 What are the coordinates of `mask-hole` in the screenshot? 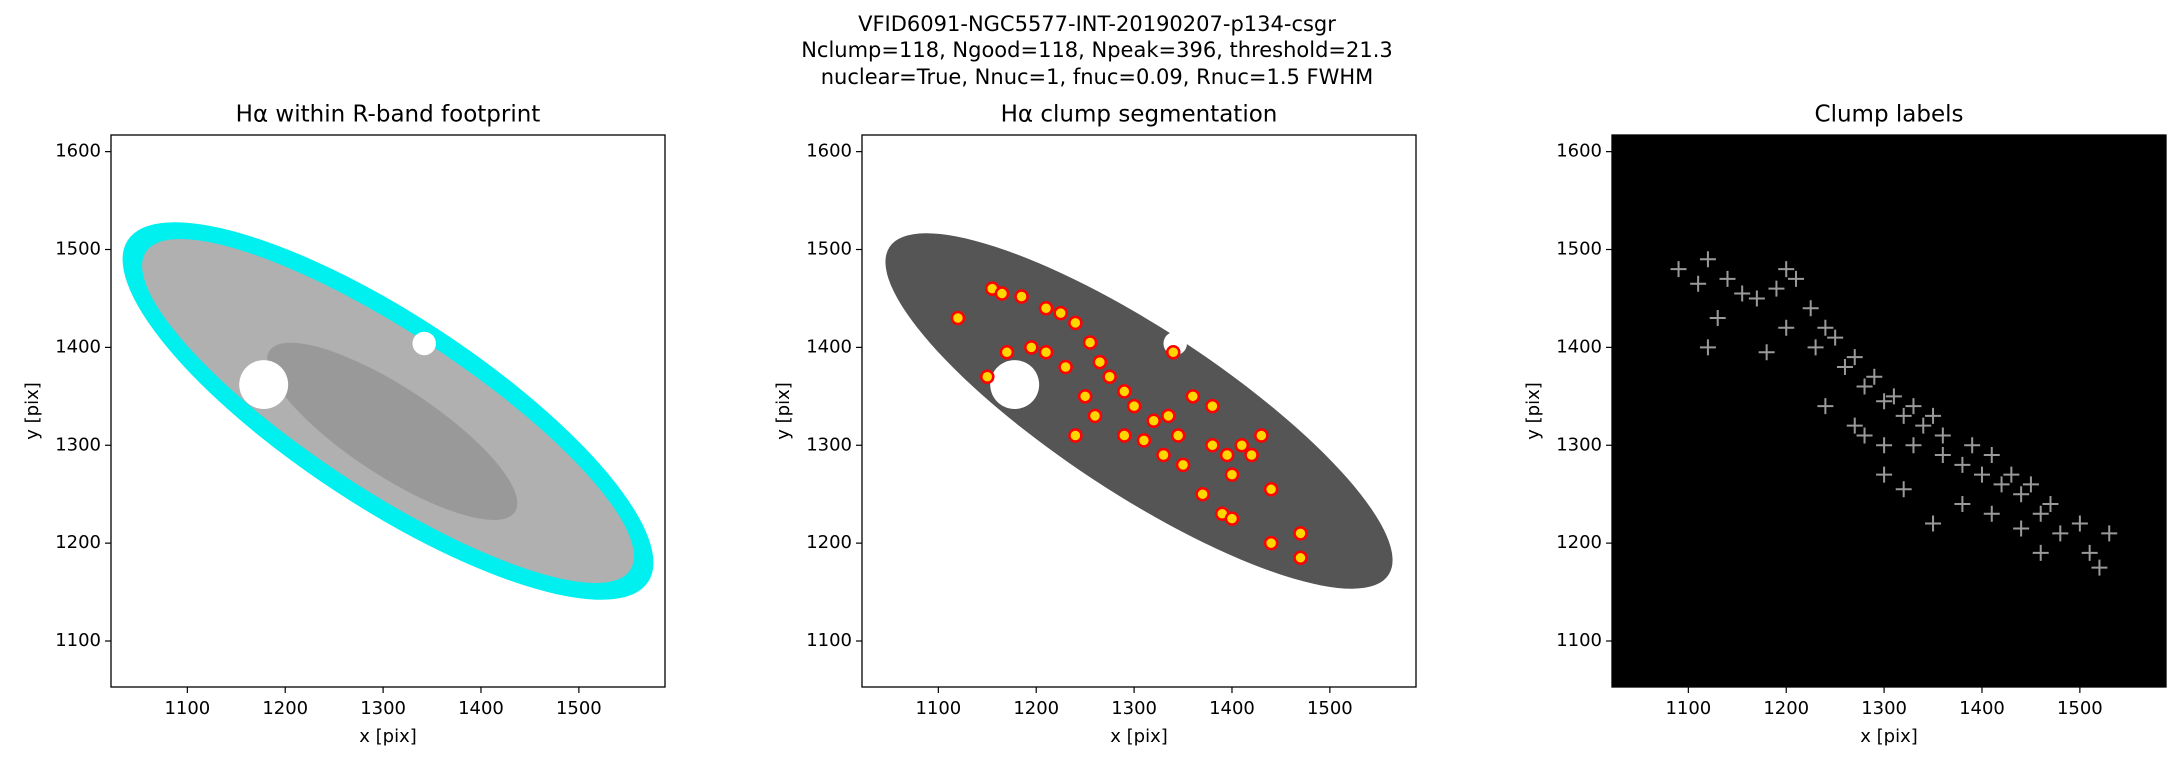 It's located at (264, 385).